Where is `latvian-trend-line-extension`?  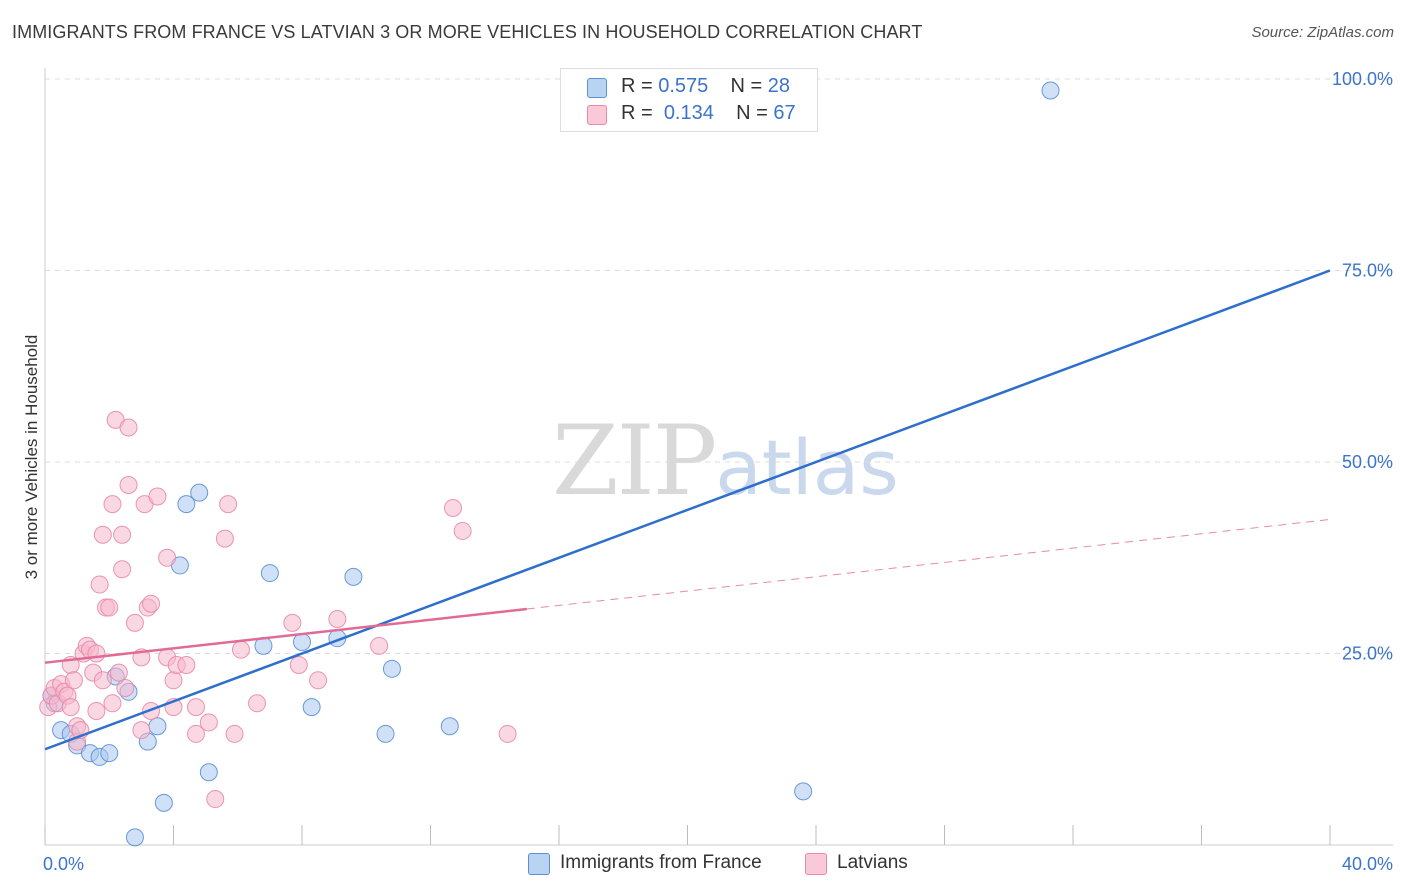 latvian-trend-line-extension is located at coordinates (928, 564).